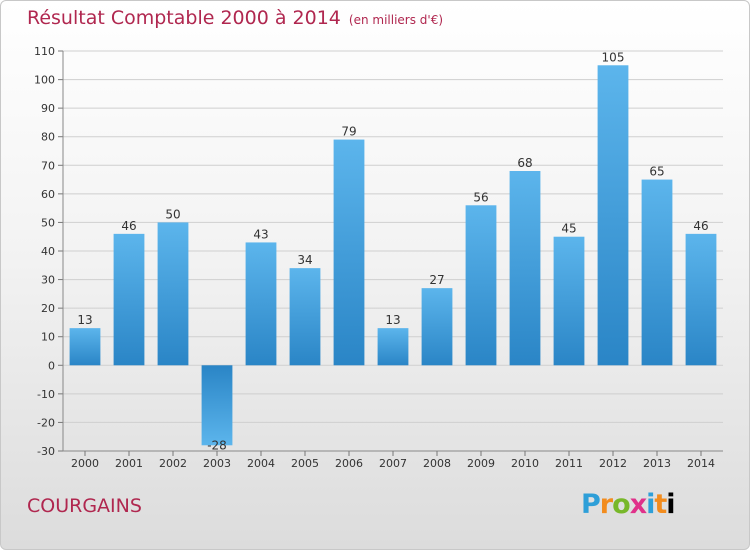 The image size is (750, 550). What do you see at coordinates (44, 51) in the screenshot?
I see `y-tick-label: 110` at bounding box center [44, 51].